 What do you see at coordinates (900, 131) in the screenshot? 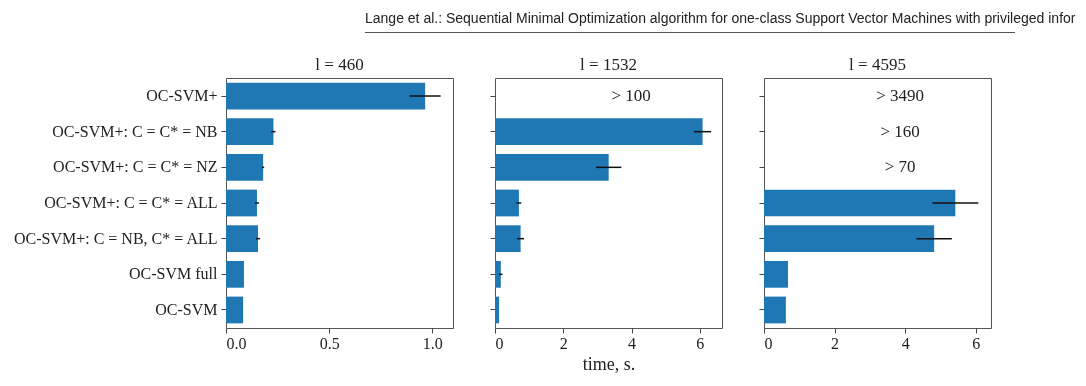
I see `annotation: > 160` at bounding box center [900, 131].